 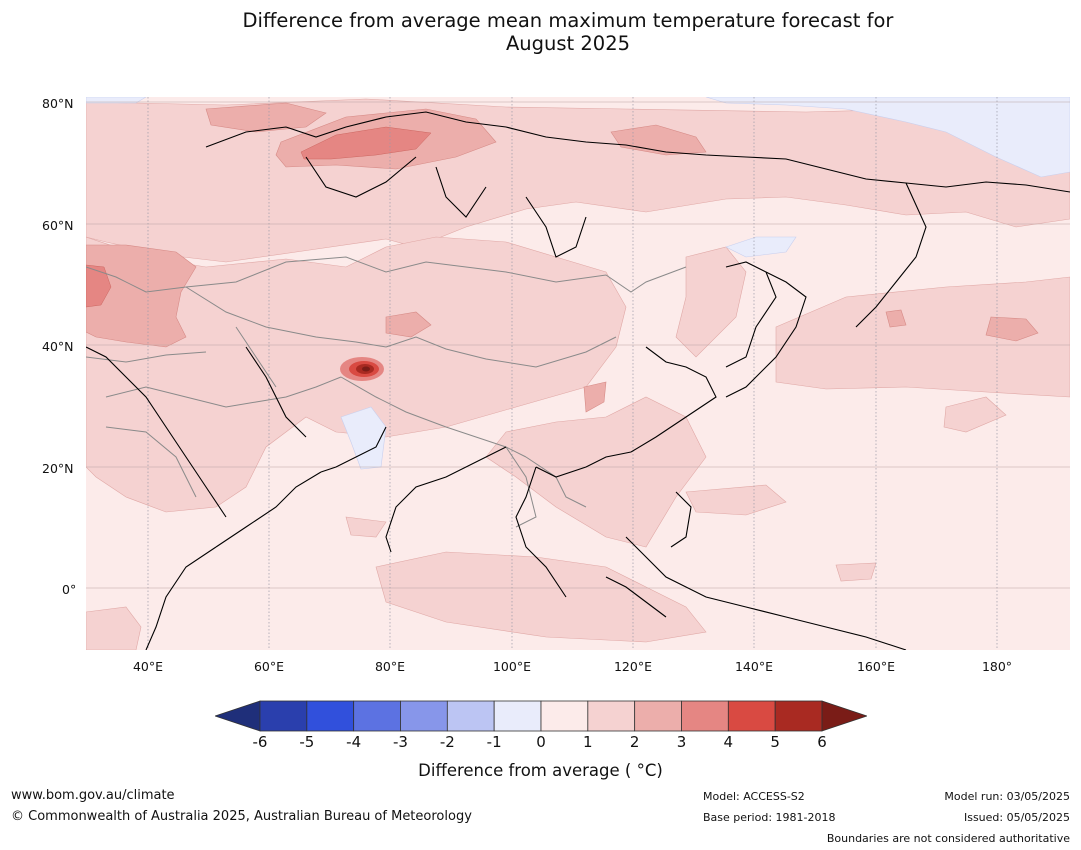 I want to click on lon-label-160e: 160°E, so click(x=875, y=666).